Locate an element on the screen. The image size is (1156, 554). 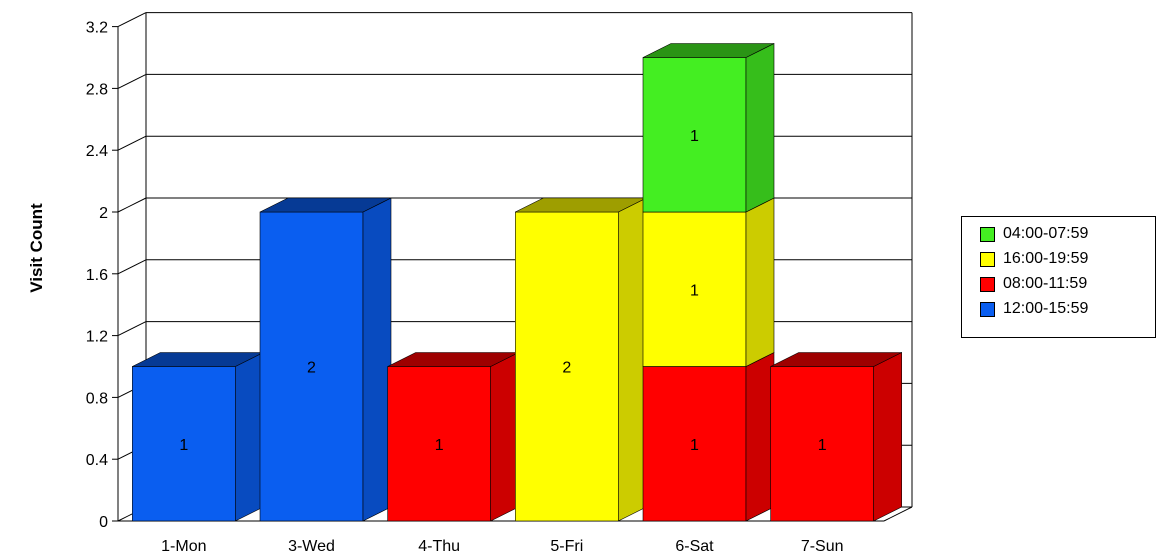
x-tick-label: 5-Fri is located at coordinates (566, 546).